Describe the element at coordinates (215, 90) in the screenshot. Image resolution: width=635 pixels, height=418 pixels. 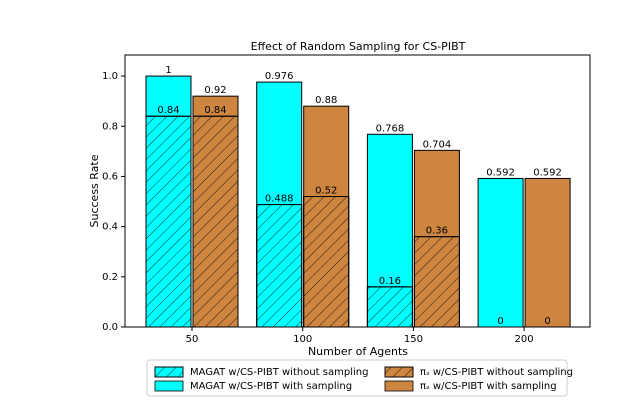
I see `data-label: 0.92` at that location.